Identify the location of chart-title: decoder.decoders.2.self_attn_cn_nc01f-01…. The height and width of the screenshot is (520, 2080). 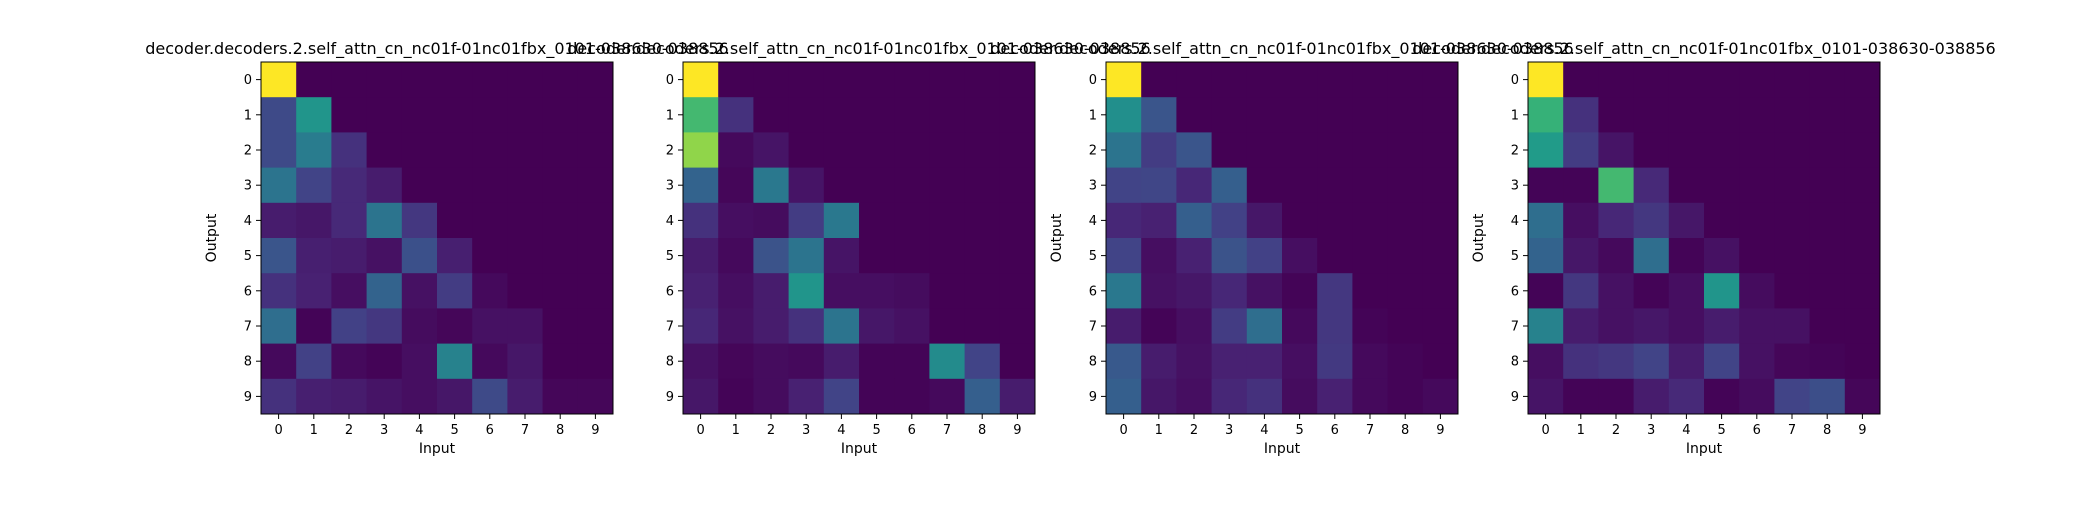
(858, 49).